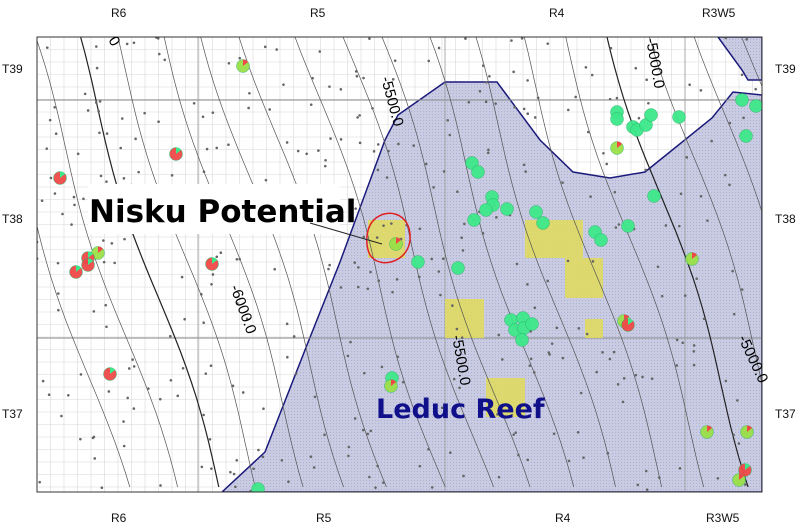 The width and height of the screenshot is (800, 529). Describe the element at coordinates (592, 262) in the screenshot. I see `contour-line` at that location.